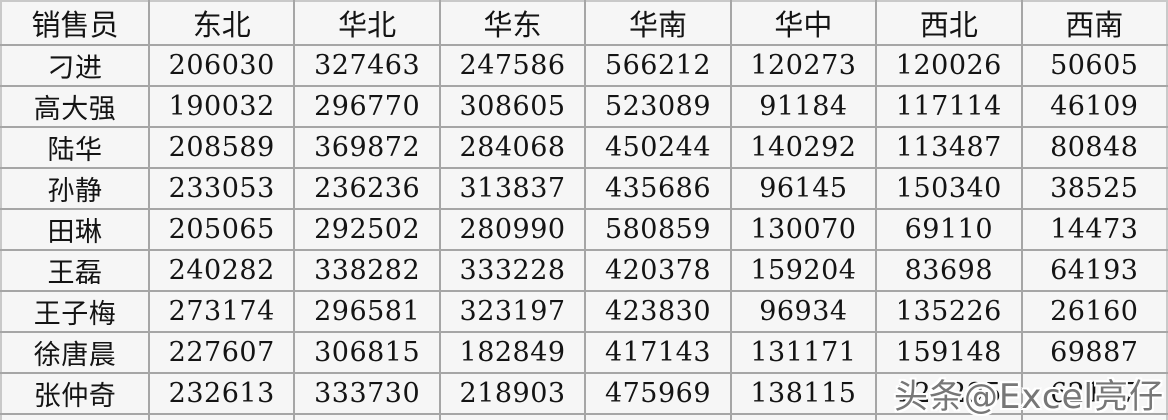 The image size is (1168, 420). Describe the element at coordinates (367, 393) in the screenshot. I see `value-cell: 333730` at that location.